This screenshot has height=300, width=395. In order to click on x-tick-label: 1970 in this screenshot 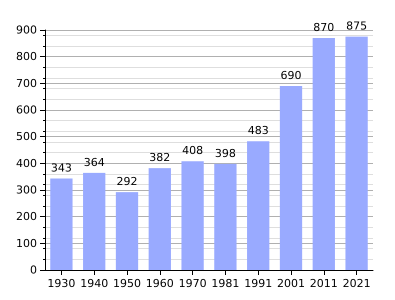, I will do `click(192, 283)`.